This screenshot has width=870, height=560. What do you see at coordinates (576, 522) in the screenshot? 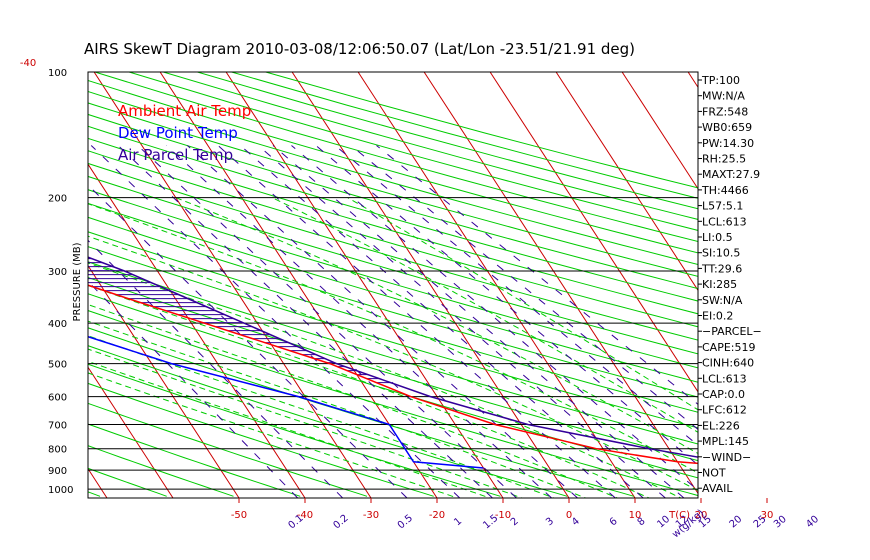
I see `mixing-ratio-label: 4` at bounding box center [576, 522].